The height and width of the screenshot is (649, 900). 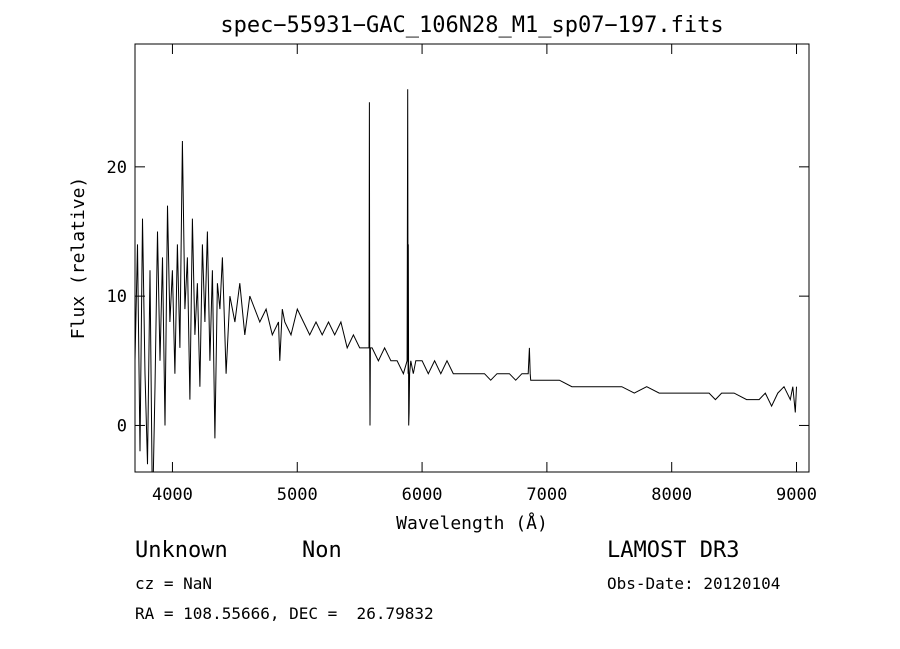 What do you see at coordinates (174, 583) in the screenshot?
I see `redshift-readout: cz = NaN` at bounding box center [174, 583].